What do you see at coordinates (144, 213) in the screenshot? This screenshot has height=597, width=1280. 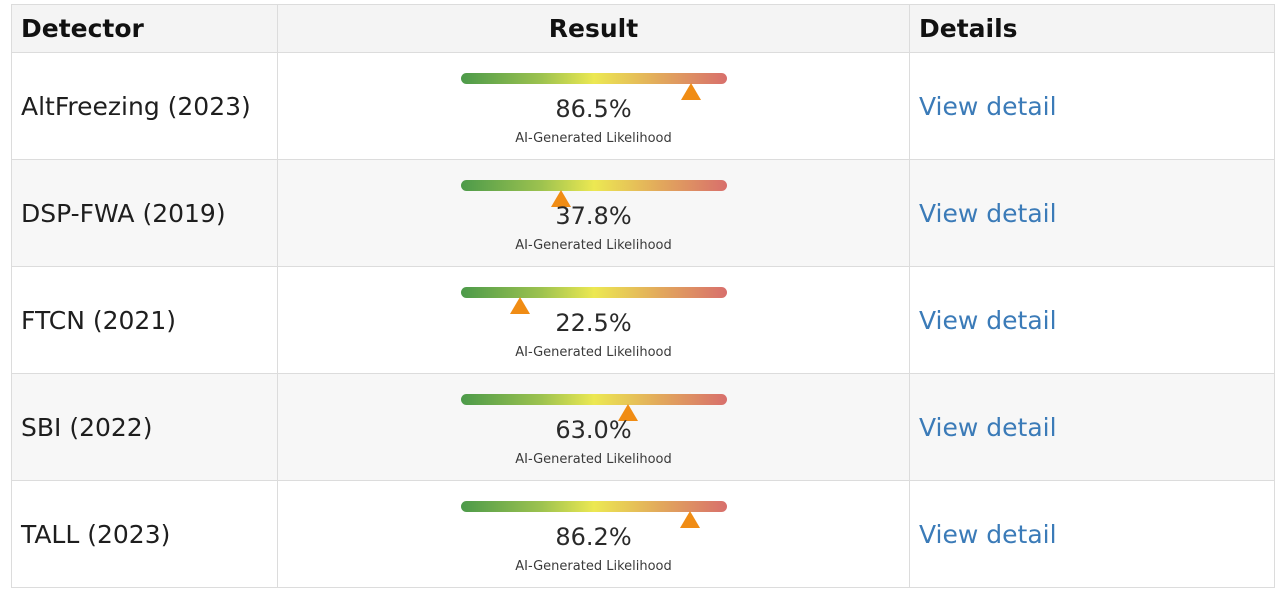 I see `detector-name: DSP-FWA (2019)` at bounding box center [144, 213].